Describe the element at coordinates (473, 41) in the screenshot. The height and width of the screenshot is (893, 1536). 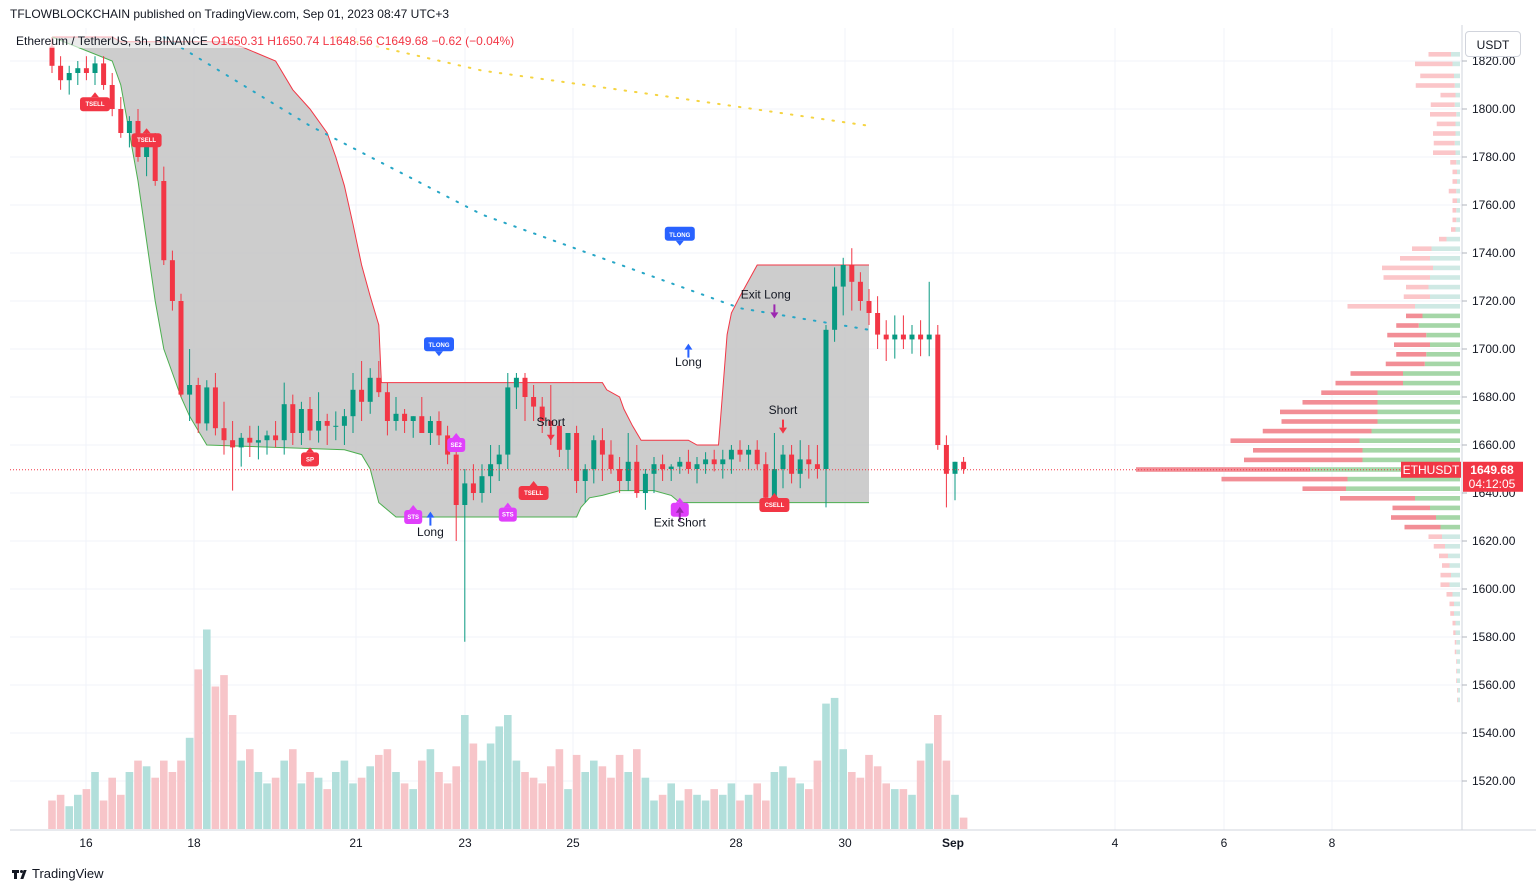
I see `ohlc-change: −0.62 (−0.04%)` at that location.